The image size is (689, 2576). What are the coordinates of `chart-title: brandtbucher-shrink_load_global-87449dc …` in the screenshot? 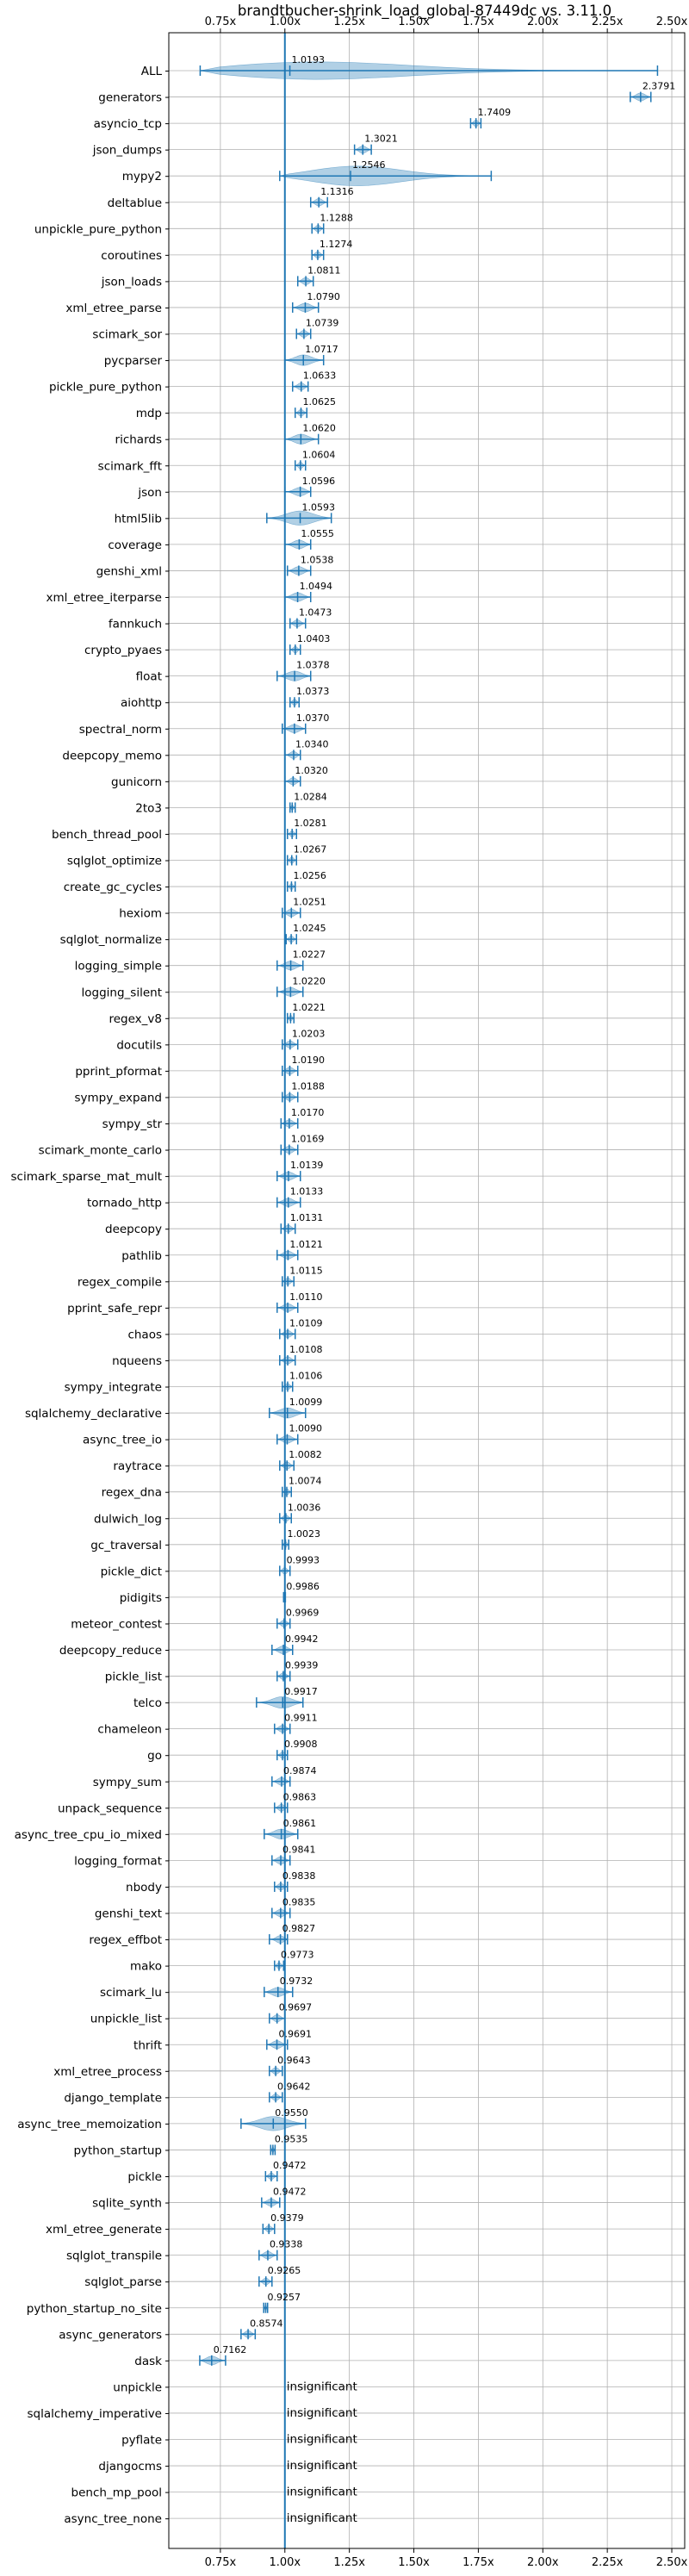 It's located at (424, 12).